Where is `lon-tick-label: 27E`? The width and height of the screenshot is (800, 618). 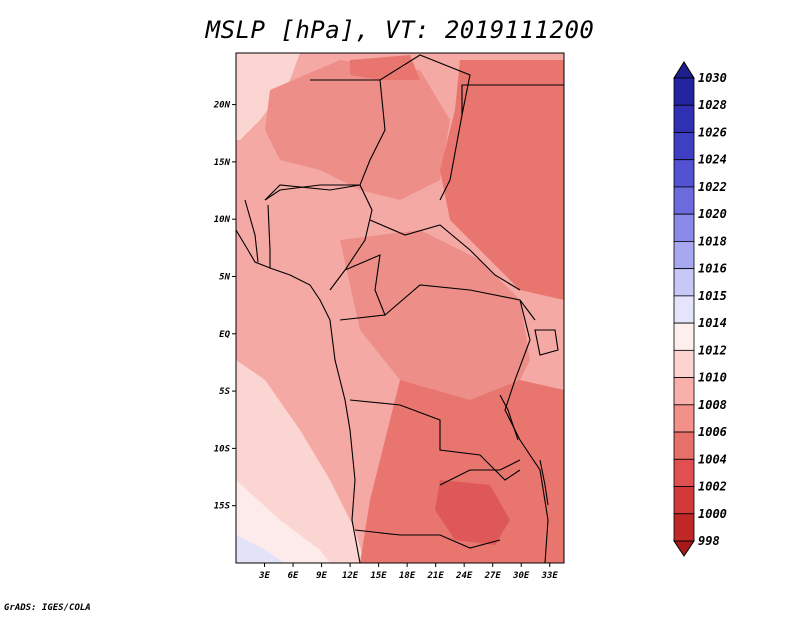
lon-tick-label: 27E is located at coordinates (493, 576).